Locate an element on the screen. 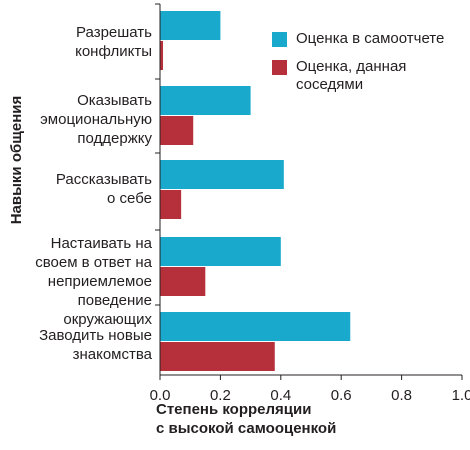 This screenshot has width=470, height=450. category-label-1-line-1: Разрешать is located at coordinates (114, 32).